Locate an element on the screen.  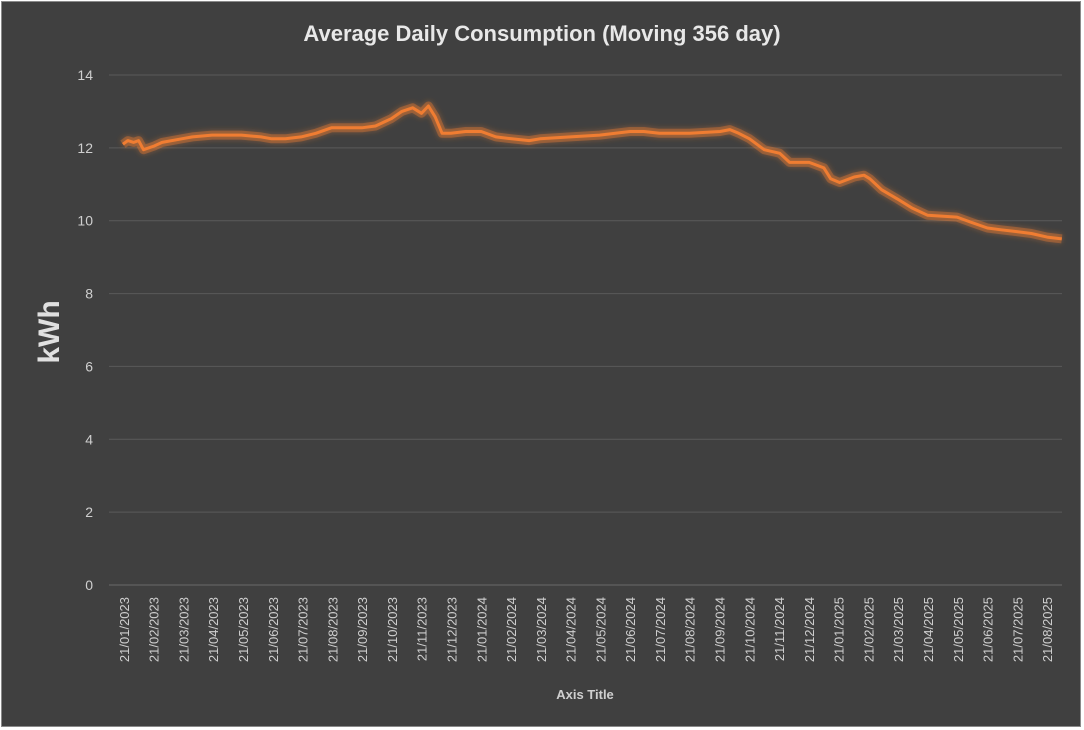
x-tick-label: 21/11/2023 is located at coordinates (422, 629).